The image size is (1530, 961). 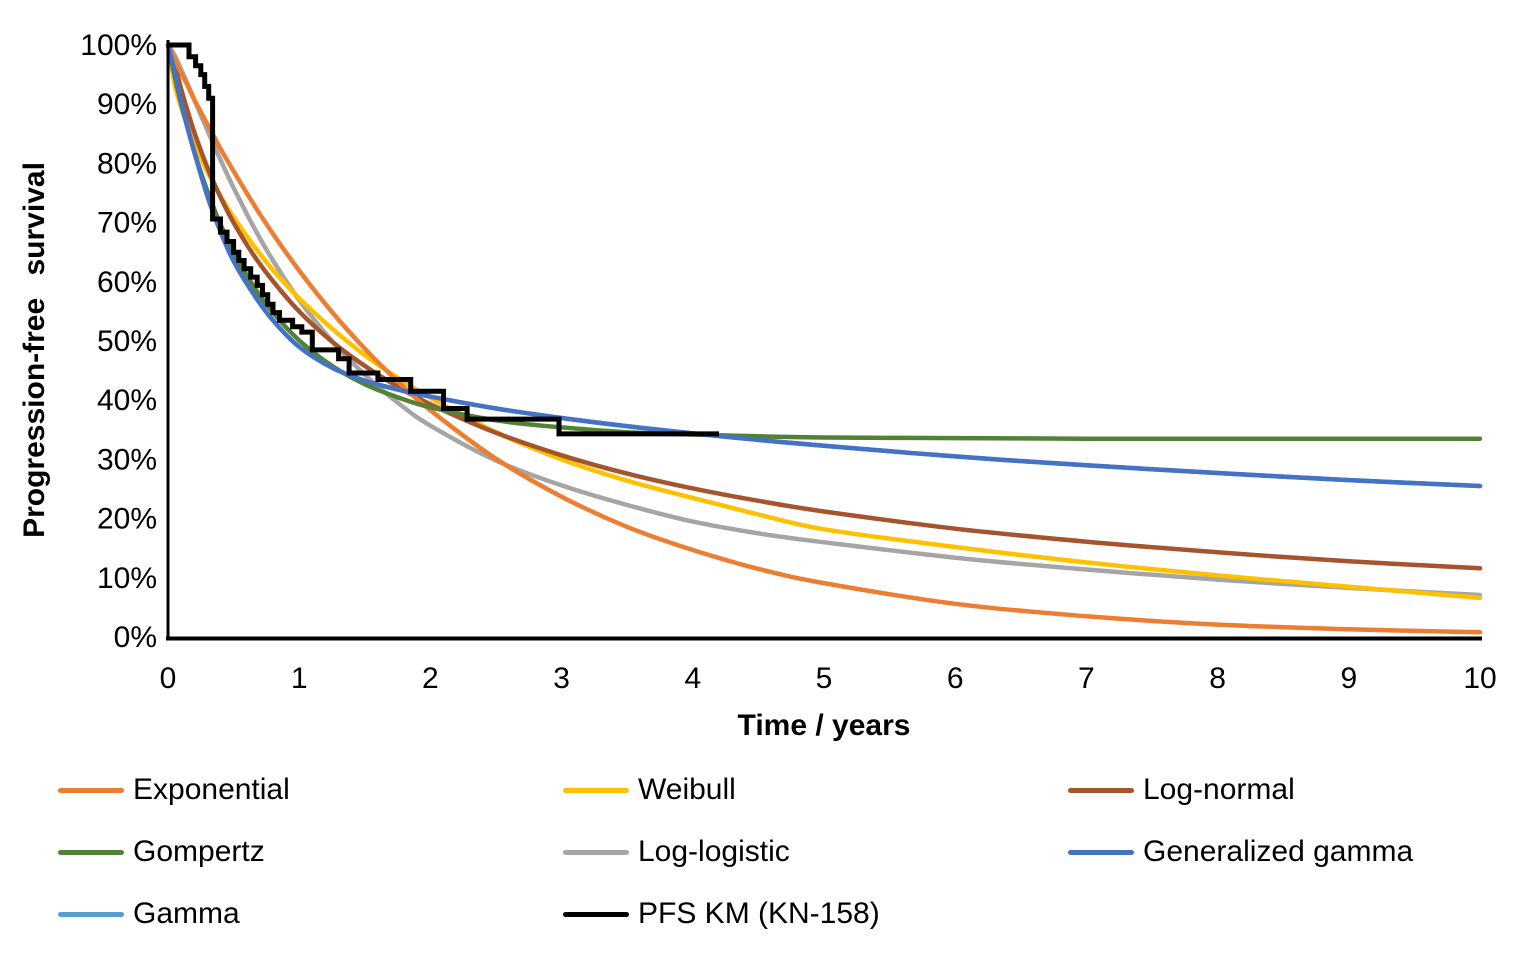 What do you see at coordinates (91, 914) in the screenshot?
I see `legend-swatch-gamma` at bounding box center [91, 914].